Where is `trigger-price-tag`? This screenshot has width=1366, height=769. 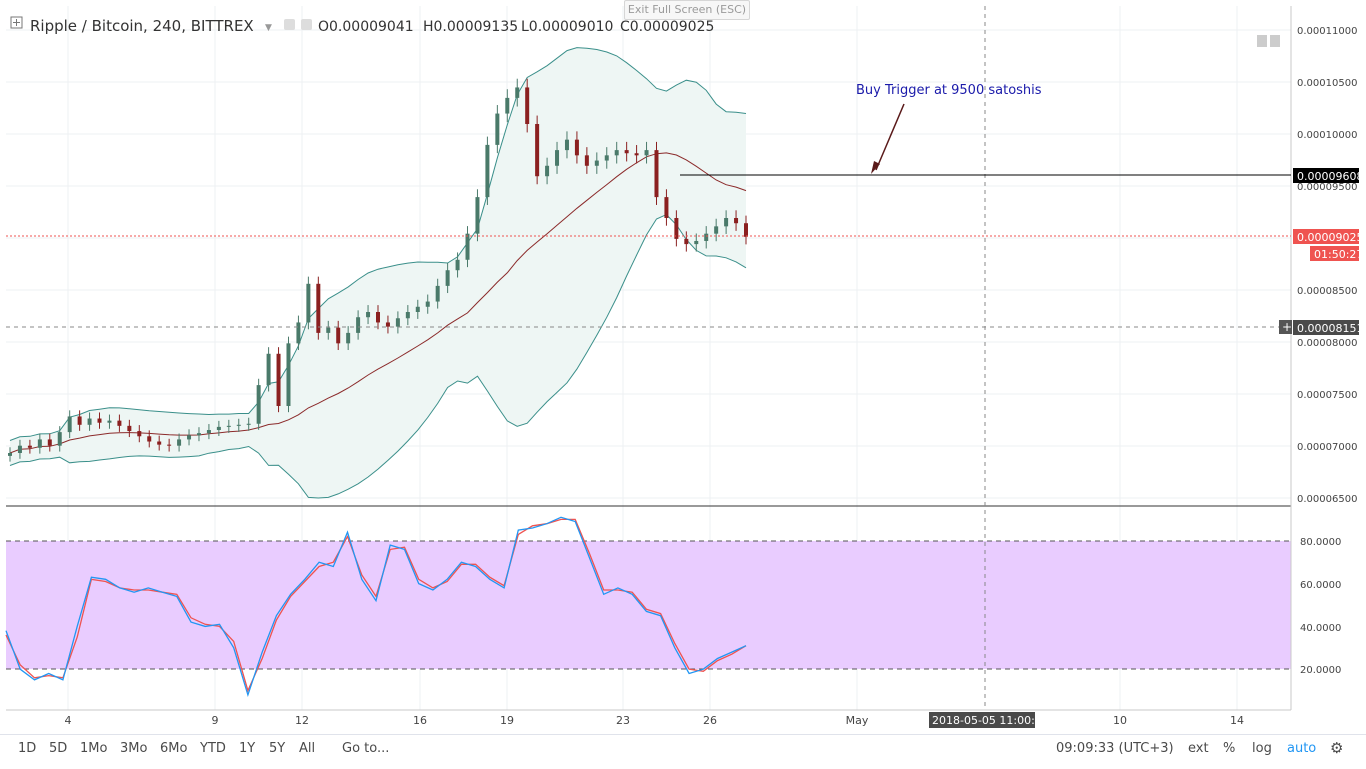
trigger-price-tag is located at coordinates (1326, 175).